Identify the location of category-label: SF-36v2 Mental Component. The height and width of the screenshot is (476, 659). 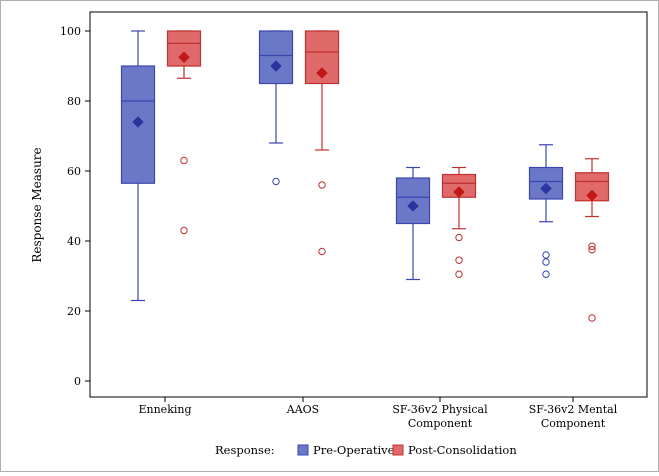
(573, 416).